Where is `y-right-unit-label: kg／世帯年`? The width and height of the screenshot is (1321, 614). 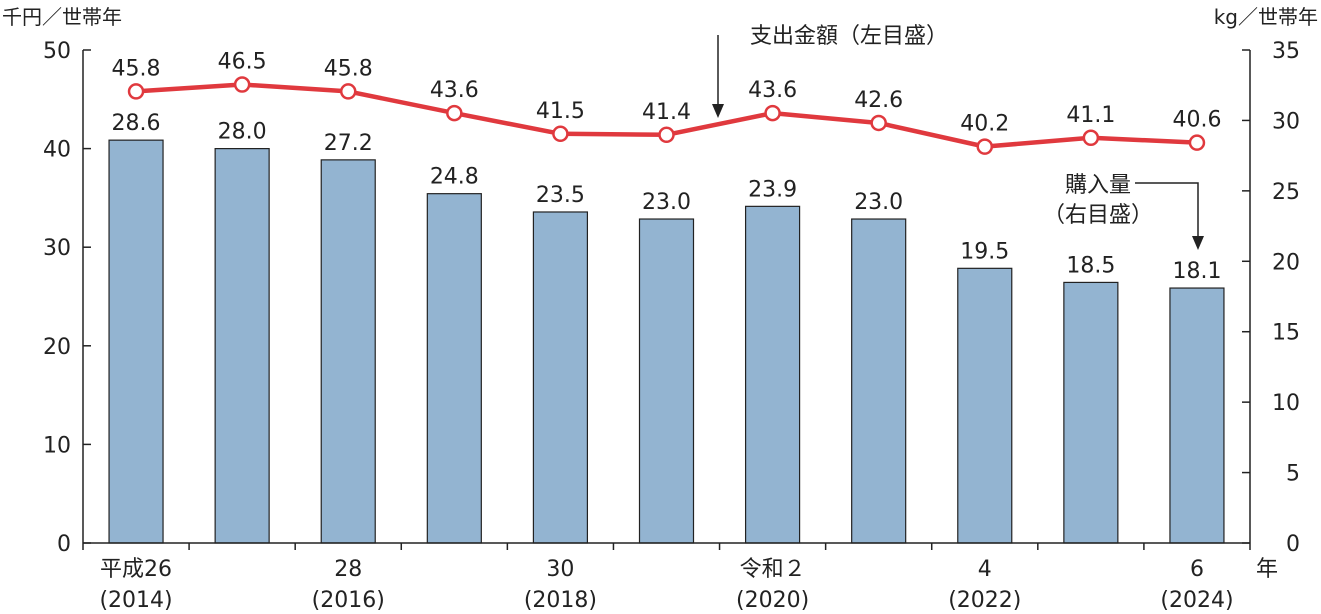 y-right-unit-label: kg／世帯年 is located at coordinates (1266, 17).